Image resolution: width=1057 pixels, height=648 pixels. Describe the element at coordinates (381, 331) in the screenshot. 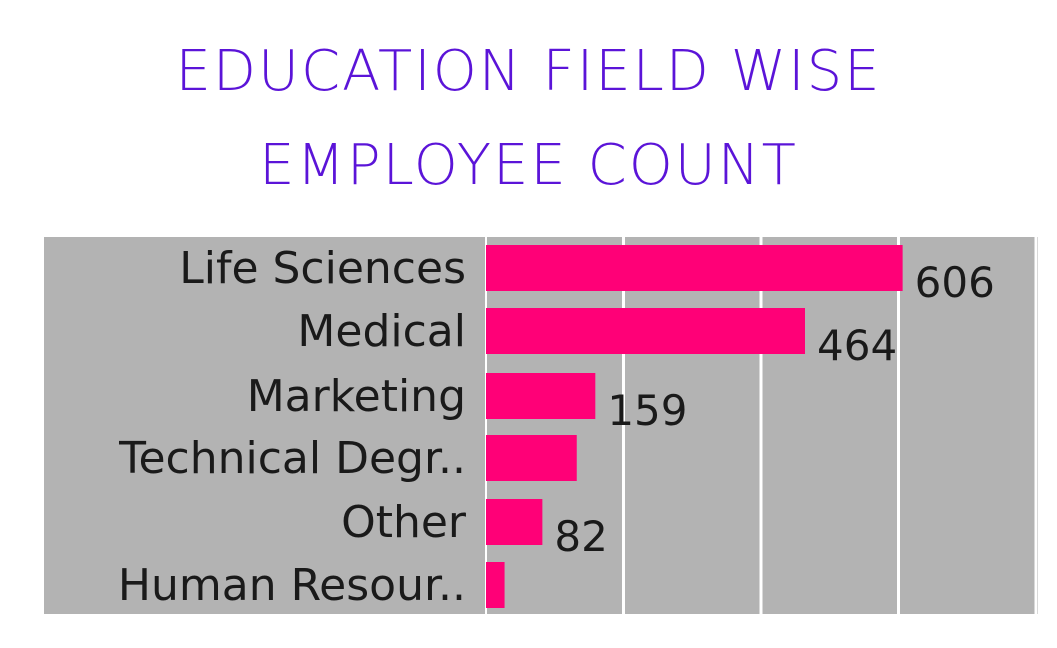

I see `category-label: Medical` at that location.